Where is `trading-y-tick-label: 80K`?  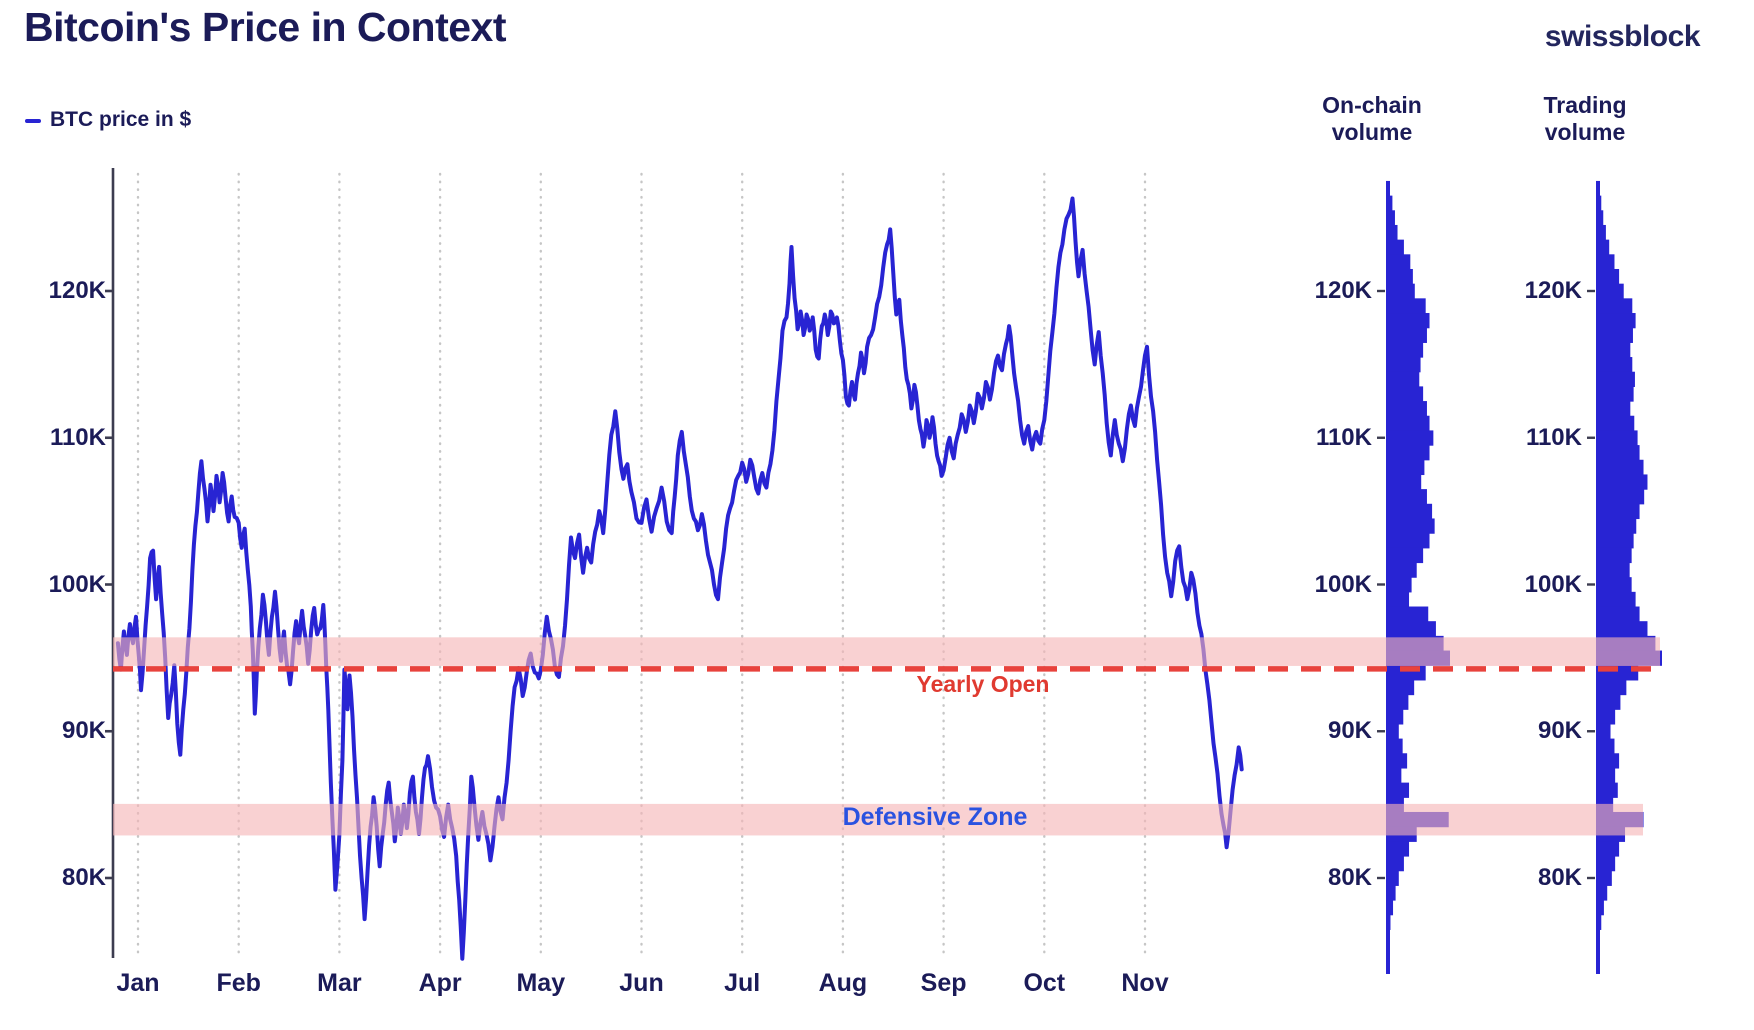 trading-y-tick-label: 80K is located at coordinates (1559, 877).